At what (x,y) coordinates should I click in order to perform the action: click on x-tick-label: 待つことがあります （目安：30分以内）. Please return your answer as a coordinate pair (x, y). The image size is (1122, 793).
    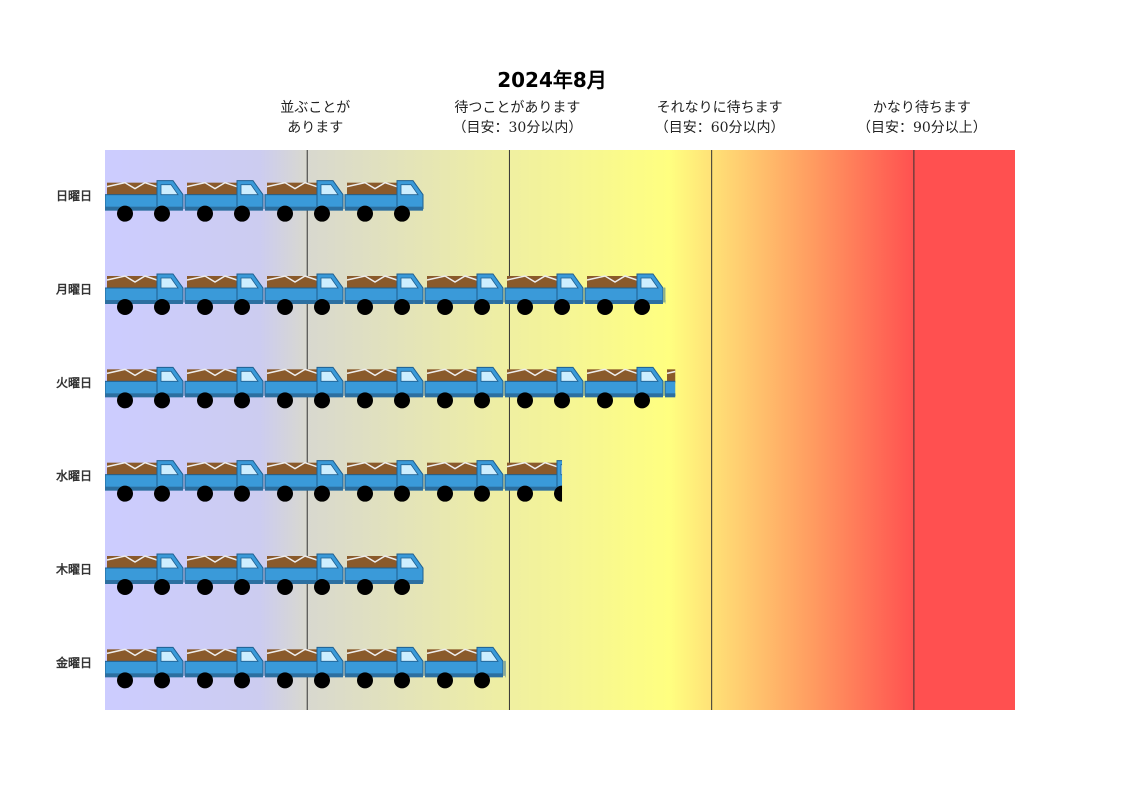
    Looking at the image, I should click on (517, 118).